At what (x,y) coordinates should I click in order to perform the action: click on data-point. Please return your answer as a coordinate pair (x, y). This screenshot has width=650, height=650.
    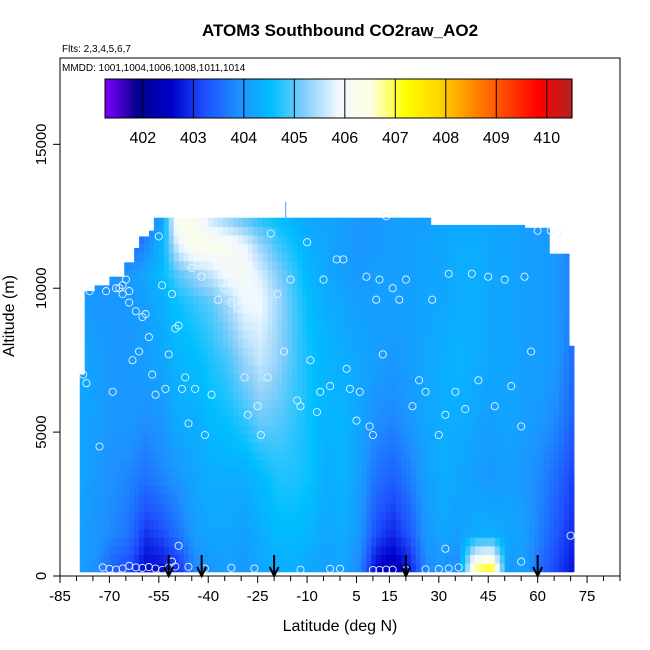
    Looking at the image, I should click on (458, 567).